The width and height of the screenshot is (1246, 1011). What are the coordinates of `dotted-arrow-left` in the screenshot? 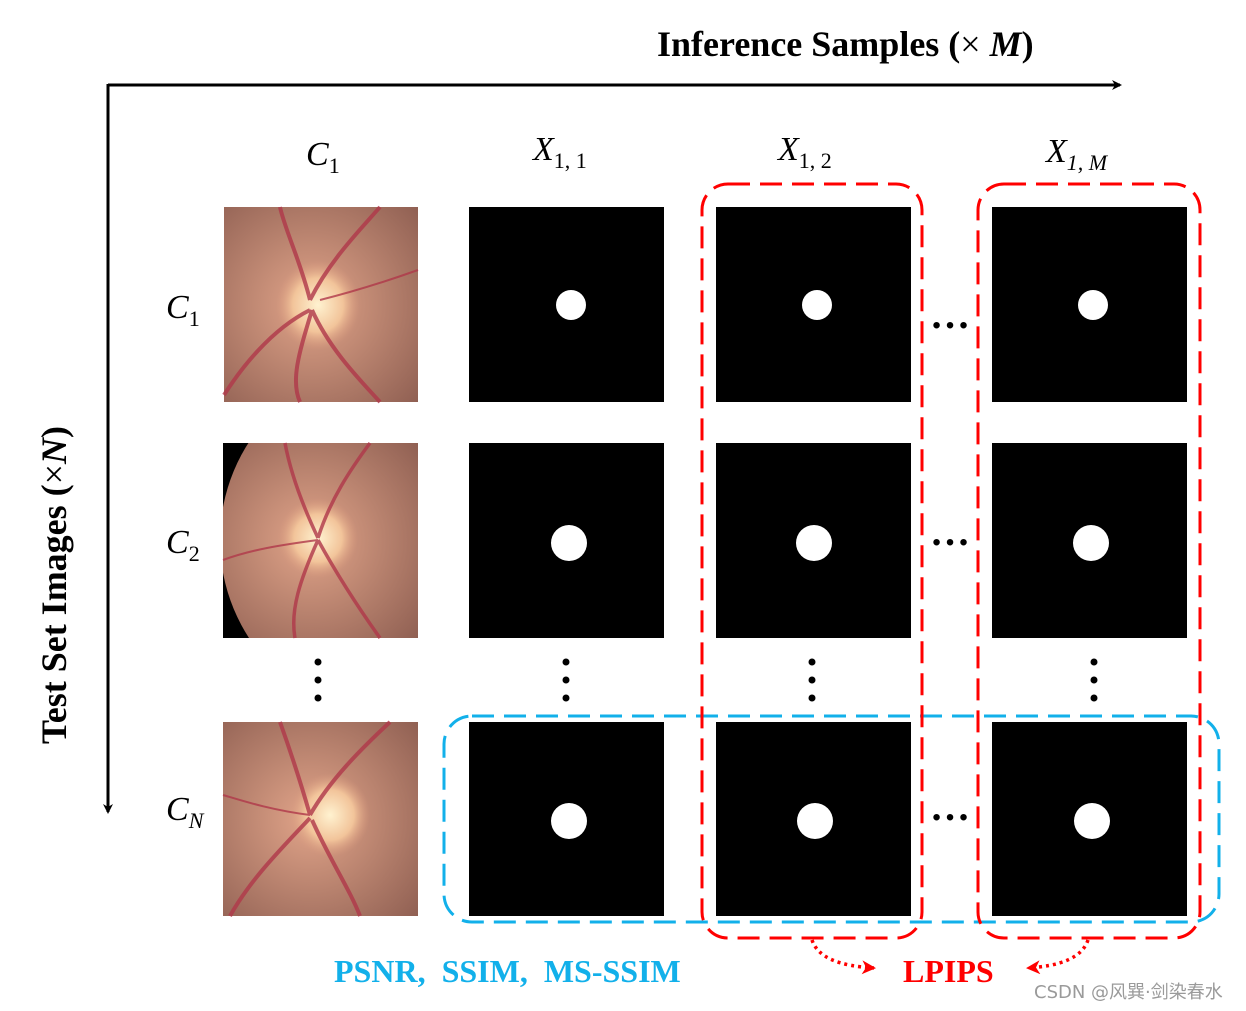 It's located at (843, 957).